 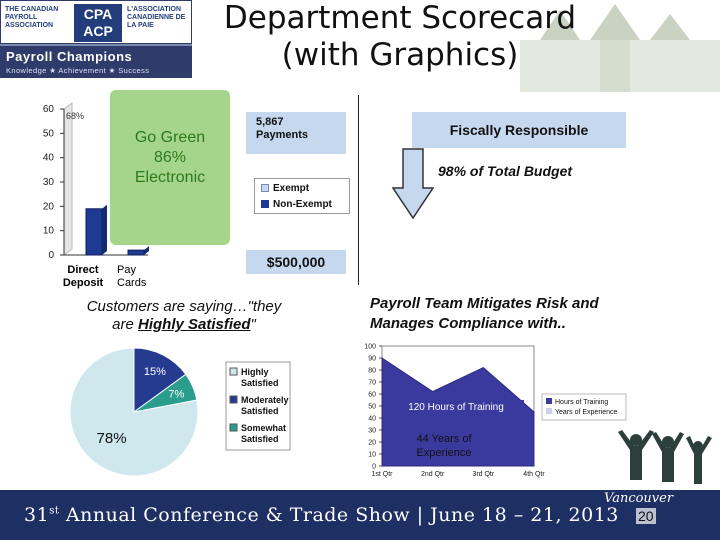 I want to click on y-tick-label: 30, so click(x=49, y=182).